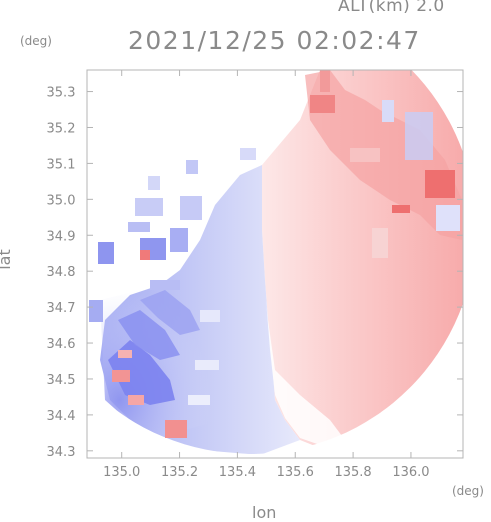  Describe the element at coordinates (264, 512) in the screenshot. I see `x-axis-label: lon` at that location.